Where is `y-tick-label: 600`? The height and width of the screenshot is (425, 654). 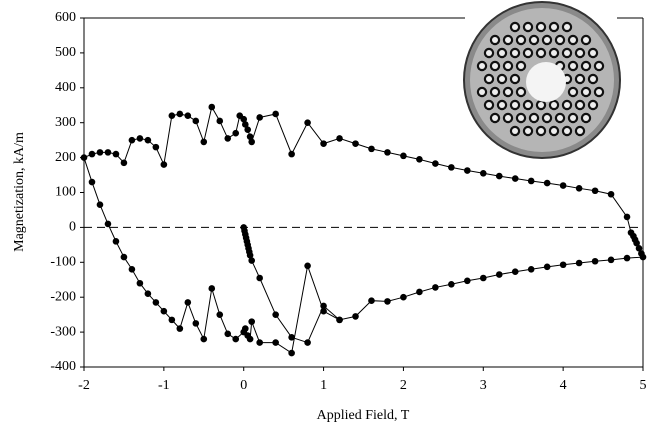 y-tick-label: 600 is located at coordinates (65, 17).